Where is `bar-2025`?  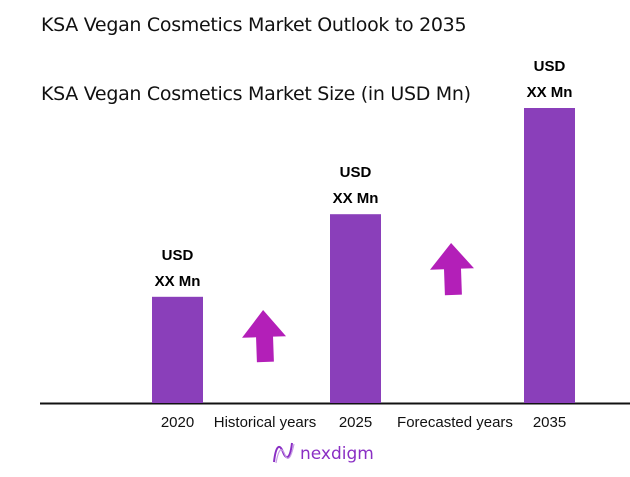 bar-2025 is located at coordinates (355, 308).